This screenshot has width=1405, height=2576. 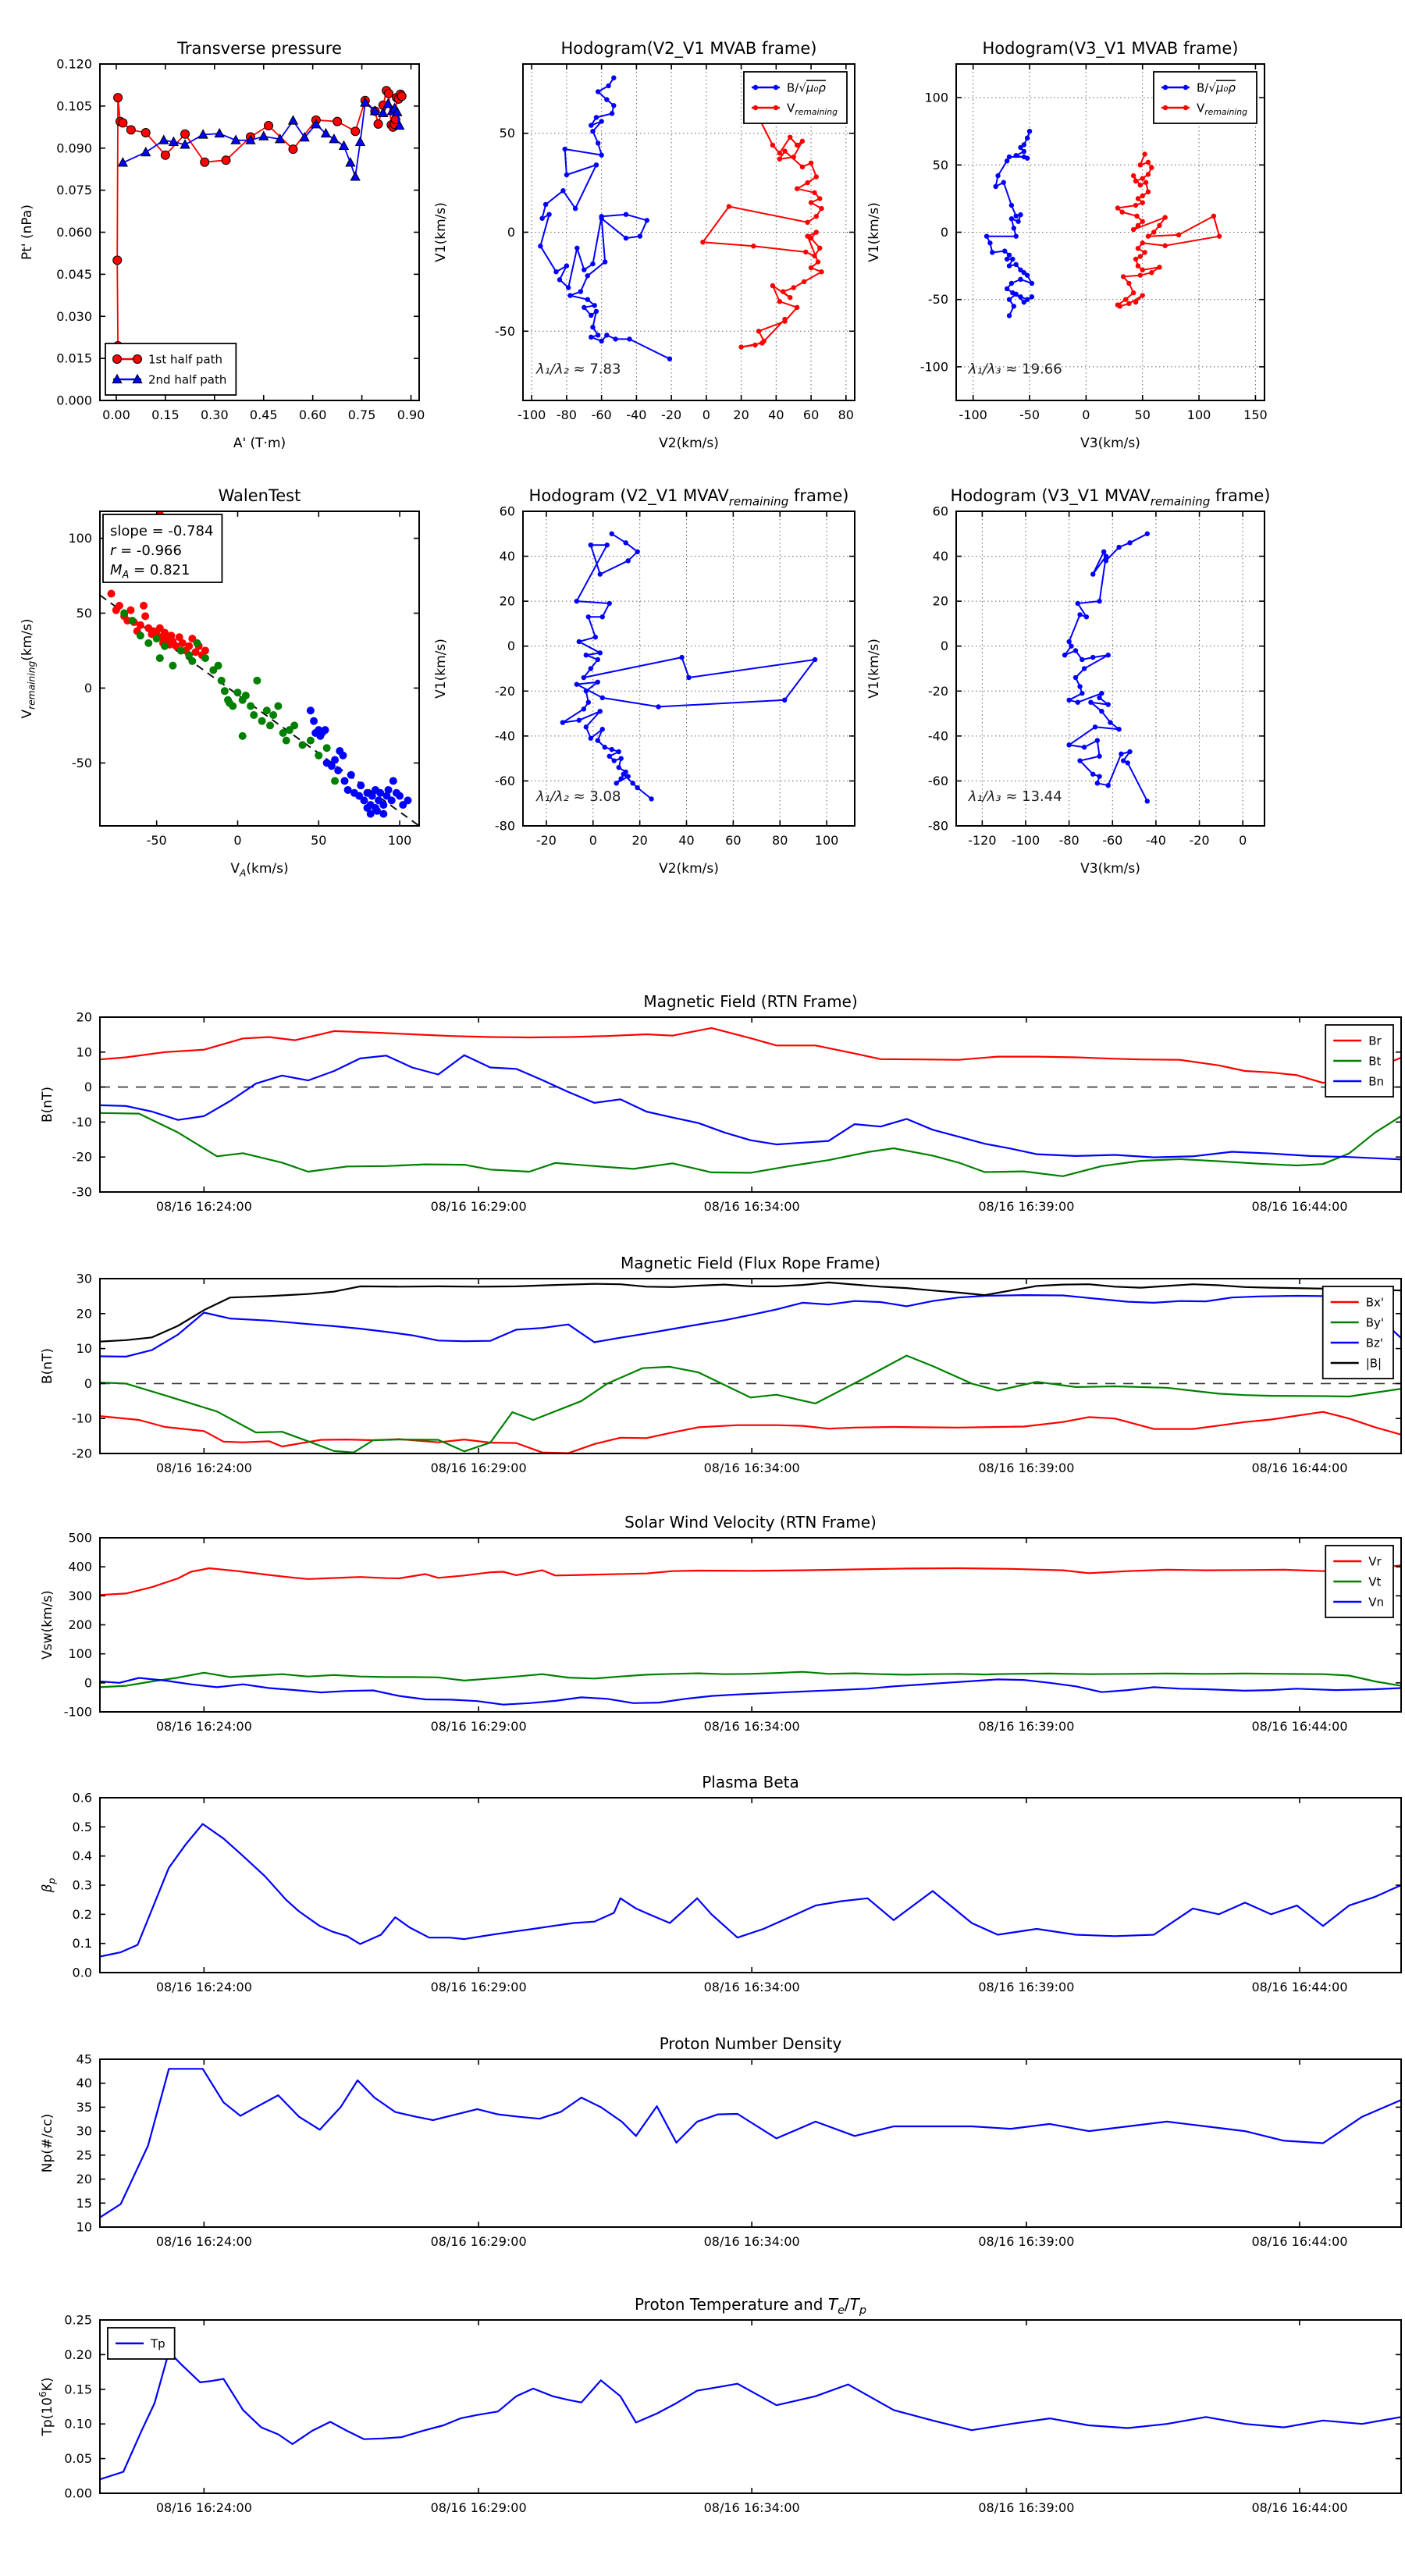 I want to click on x-axis-label: V2(km/s), so click(x=689, y=869).